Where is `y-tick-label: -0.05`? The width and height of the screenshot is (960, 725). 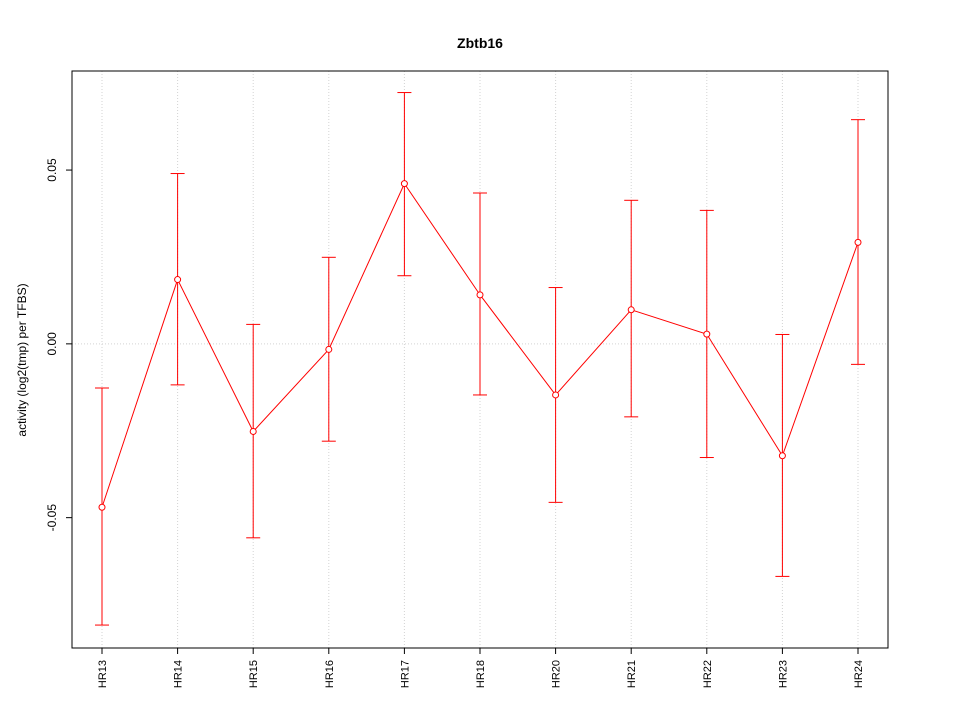
y-tick-label: -0.05 is located at coordinates (52, 518).